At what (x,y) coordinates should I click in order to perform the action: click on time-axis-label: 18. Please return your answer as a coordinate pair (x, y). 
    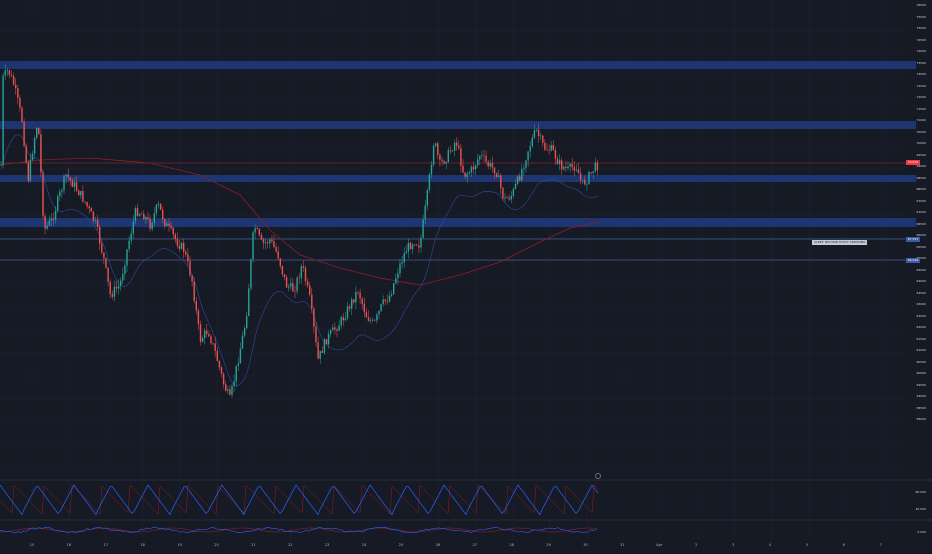
    Looking at the image, I should click on (142, 545).